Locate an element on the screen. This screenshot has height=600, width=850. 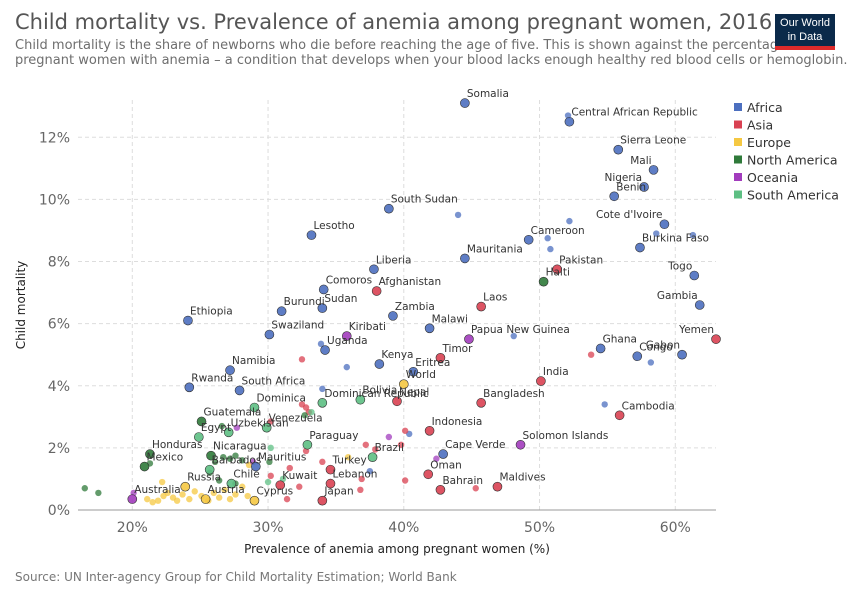
legend-label: Oceania is located at coordinates (772, 177).